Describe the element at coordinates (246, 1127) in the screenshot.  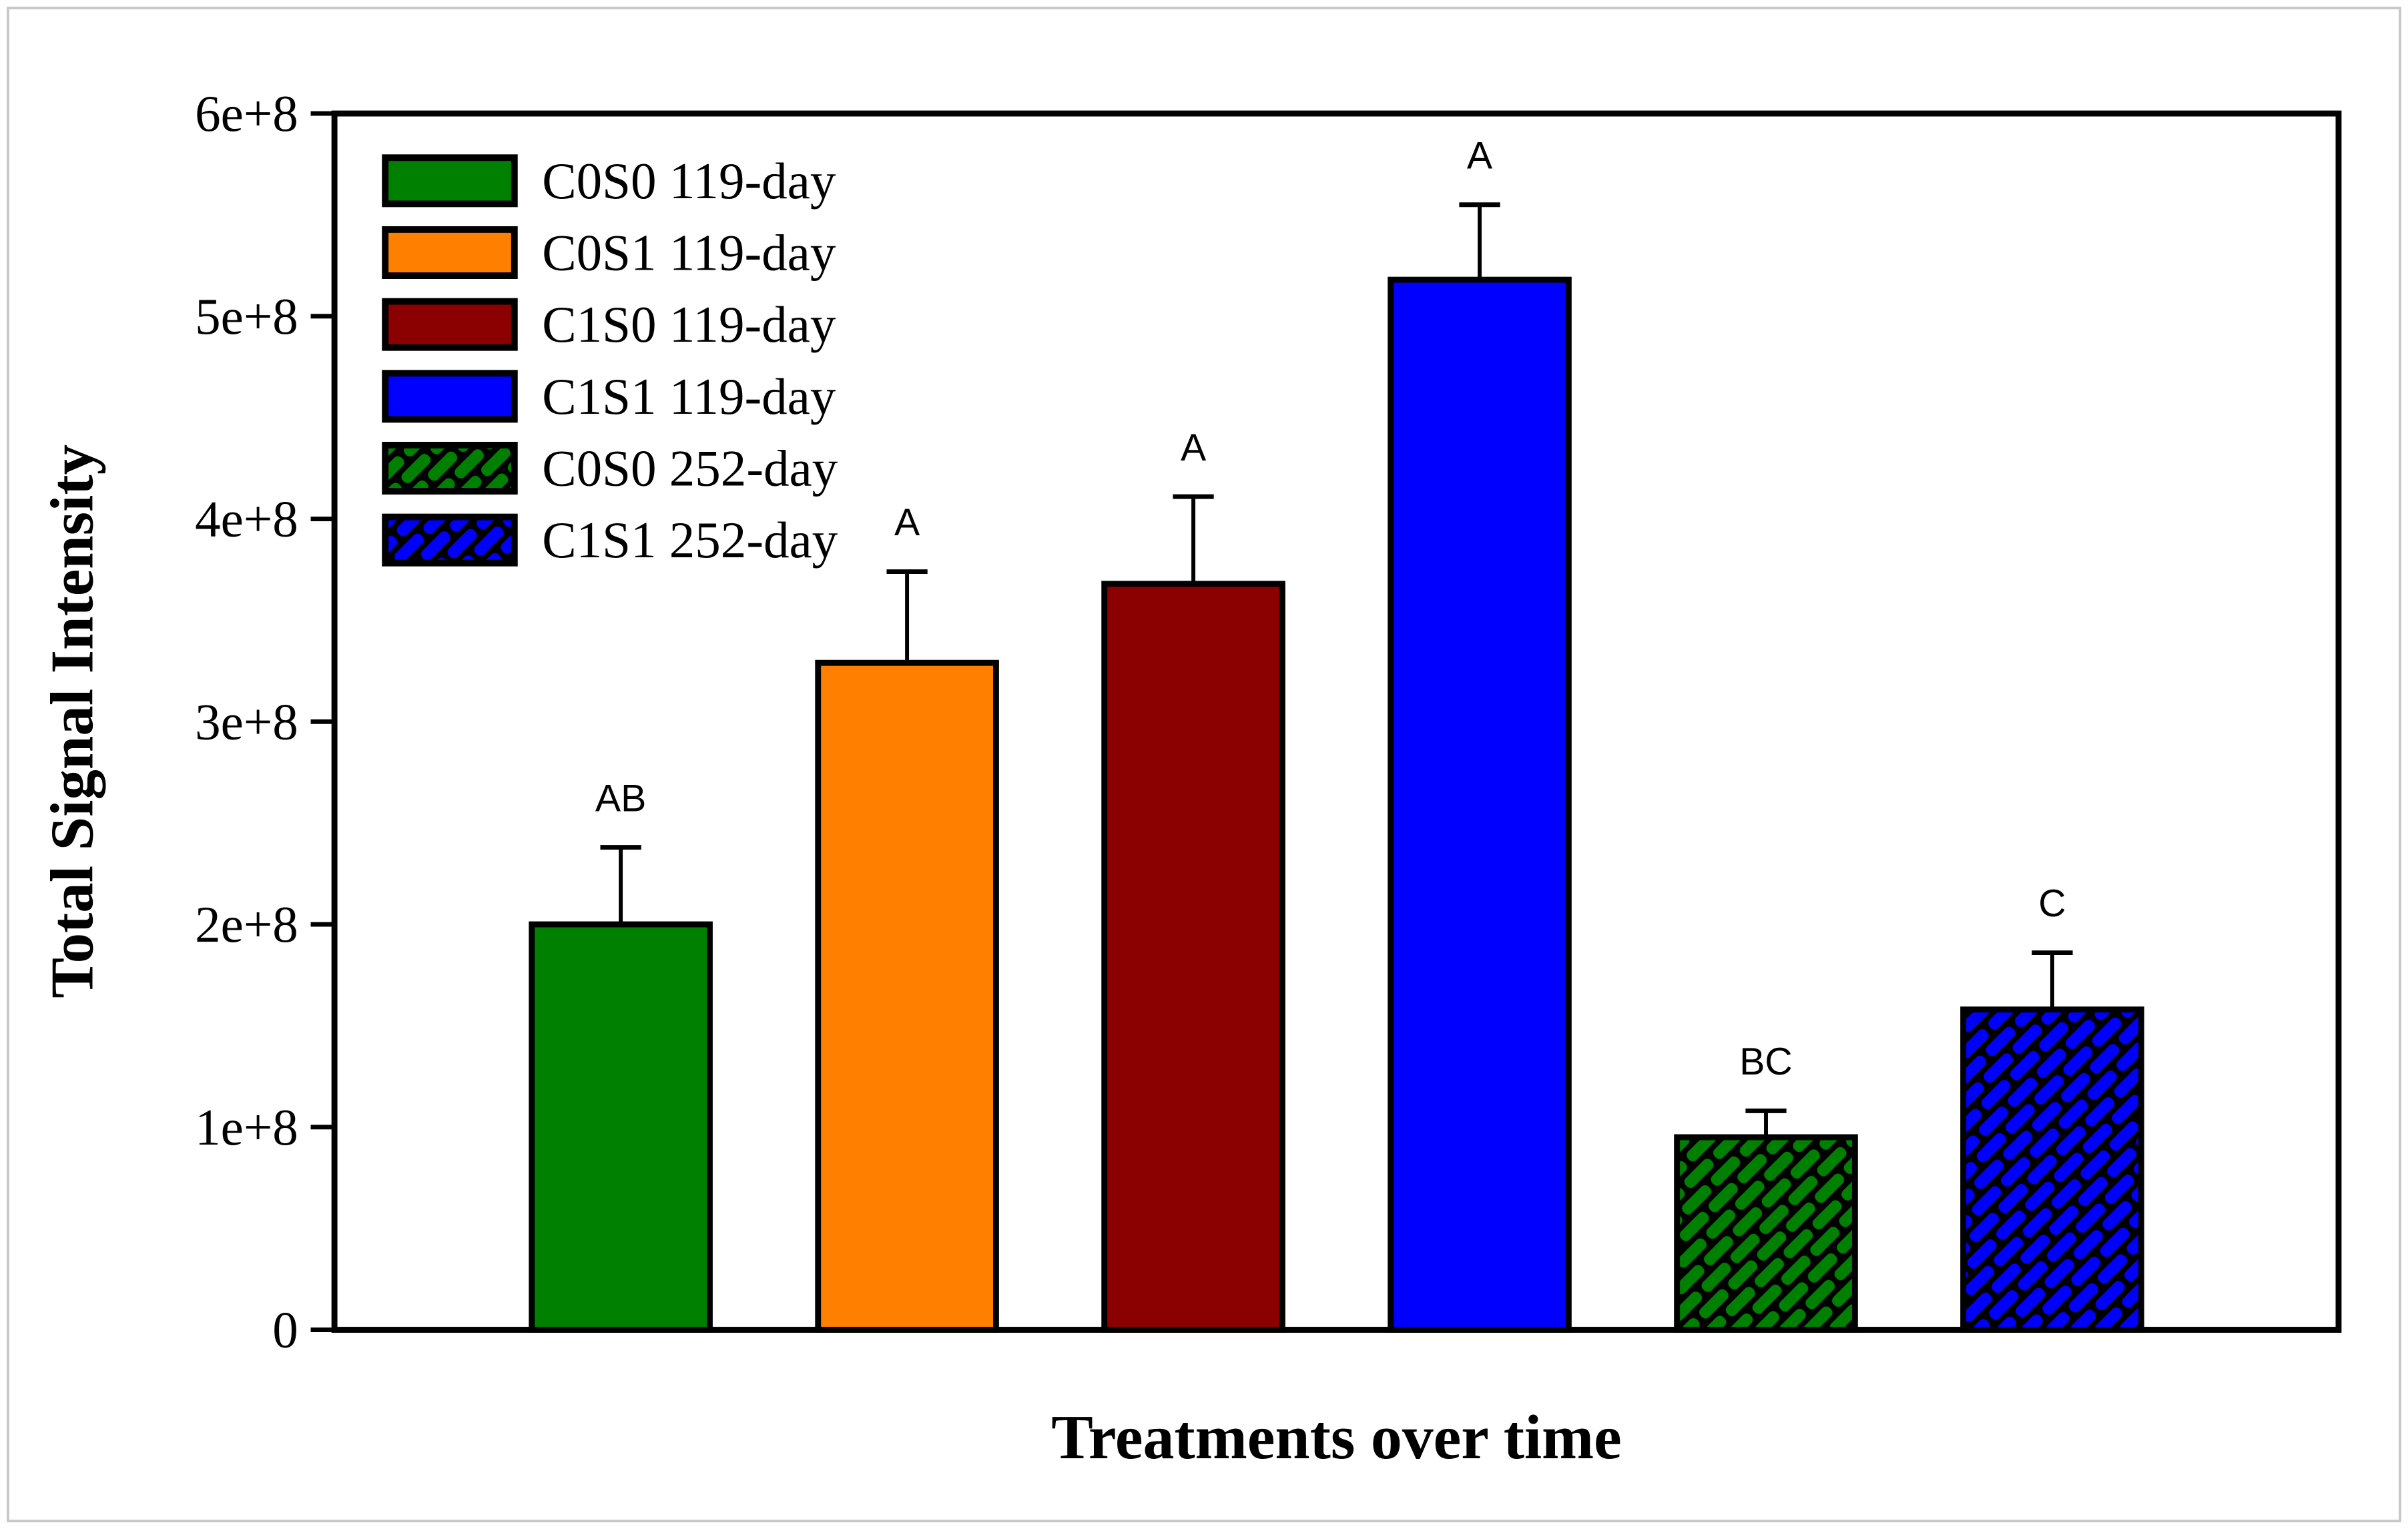
I see `y-tick-label: 1e+8` at that location.